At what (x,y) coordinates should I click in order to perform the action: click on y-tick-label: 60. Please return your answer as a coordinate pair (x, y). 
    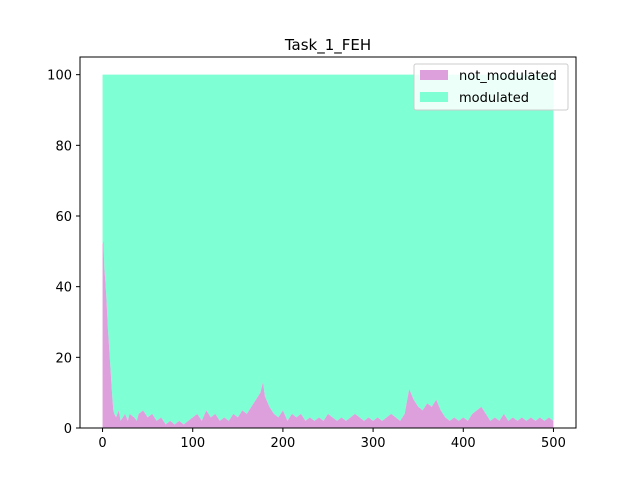
    Looking at the image, I should click on (63, 217).